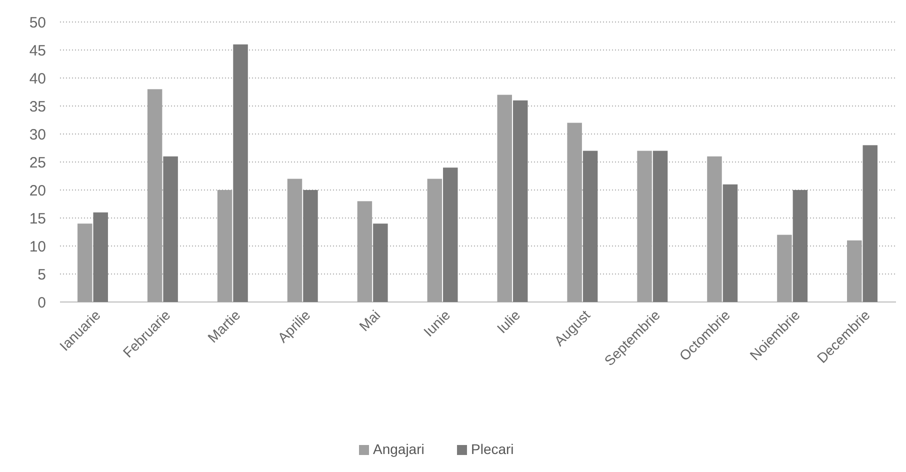 This screenshot has height=472, width=906. Describe the element at coordinates (509, 321) in the screenshot. I see `x-tick-label: Iulie` at that location.